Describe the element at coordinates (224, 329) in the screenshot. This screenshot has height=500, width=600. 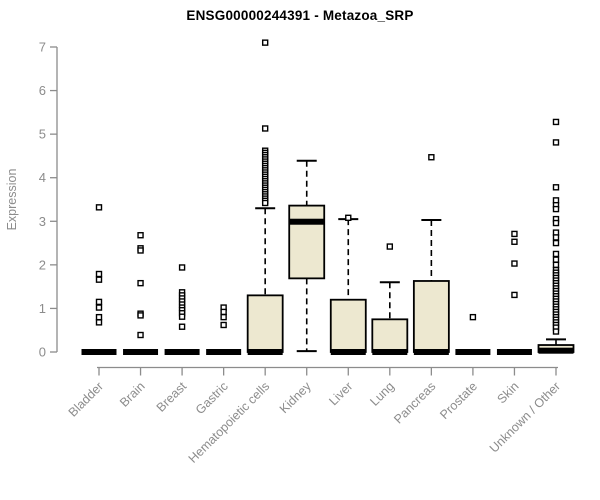
I see `boxplot-gastric` at that location.